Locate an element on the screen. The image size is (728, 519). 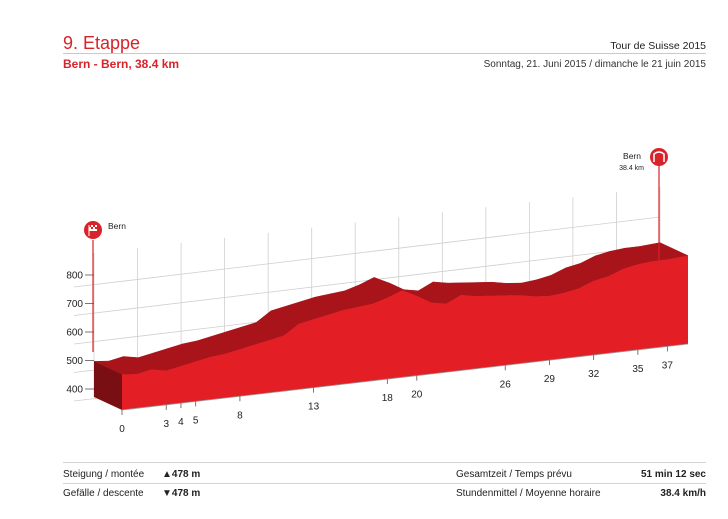
finish-distance: 38.4 km is located at coordinates (631, 168).